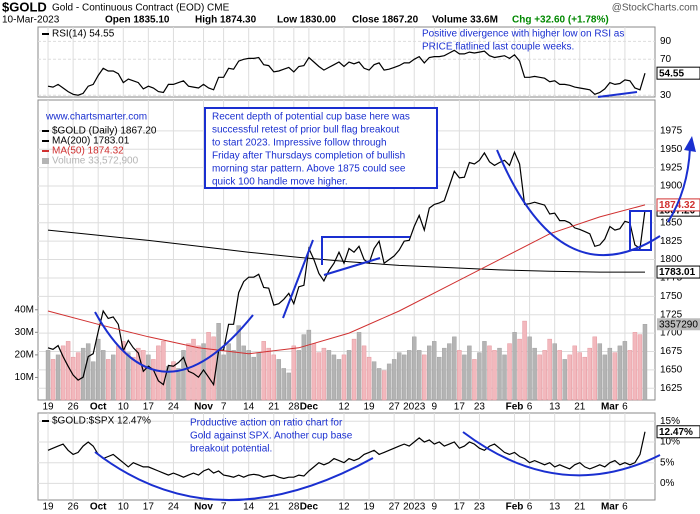 Image resolution: width=700 pixels, height=514 pixels. What do you see at coordinates (465, 20) in the screenshot?
I see `volume: Volume 33.6M` at bounding box center [465, 20].